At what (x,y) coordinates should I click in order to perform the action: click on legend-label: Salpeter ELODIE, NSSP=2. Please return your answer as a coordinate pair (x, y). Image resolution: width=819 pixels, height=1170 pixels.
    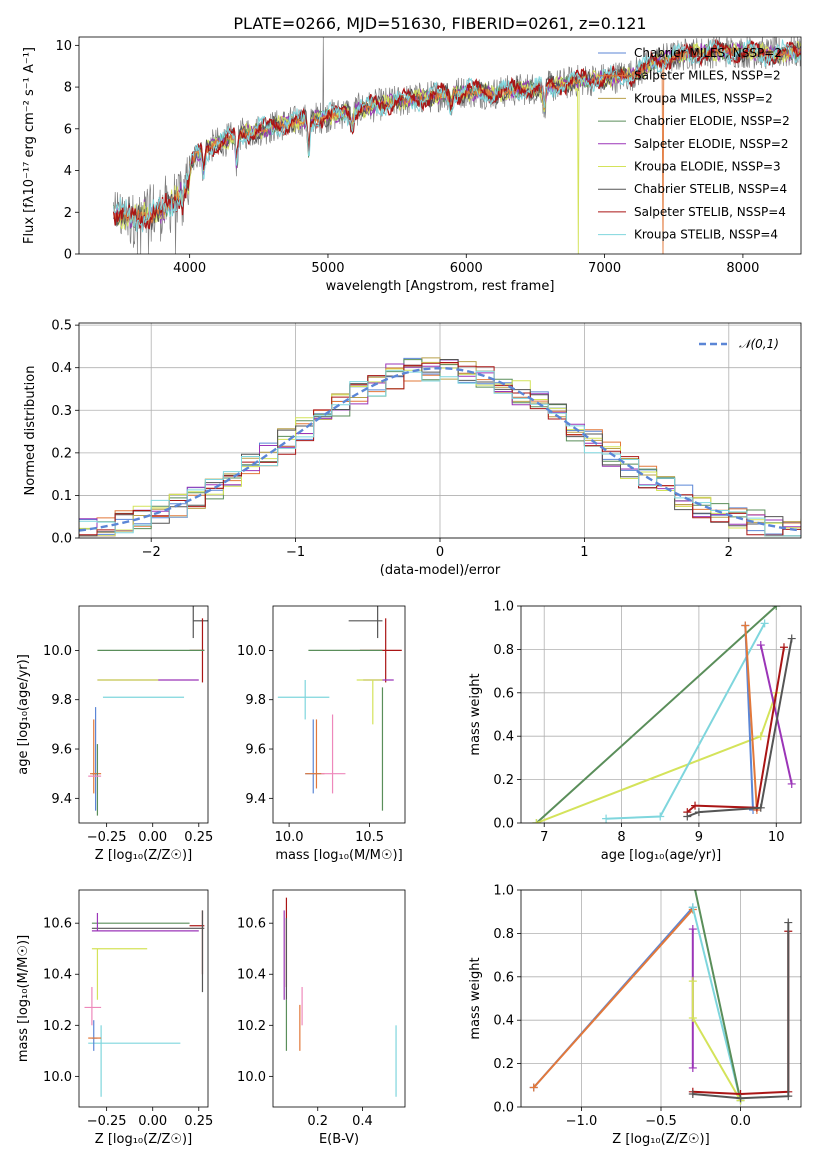
    Looking at the image, I should click on (711, 144).